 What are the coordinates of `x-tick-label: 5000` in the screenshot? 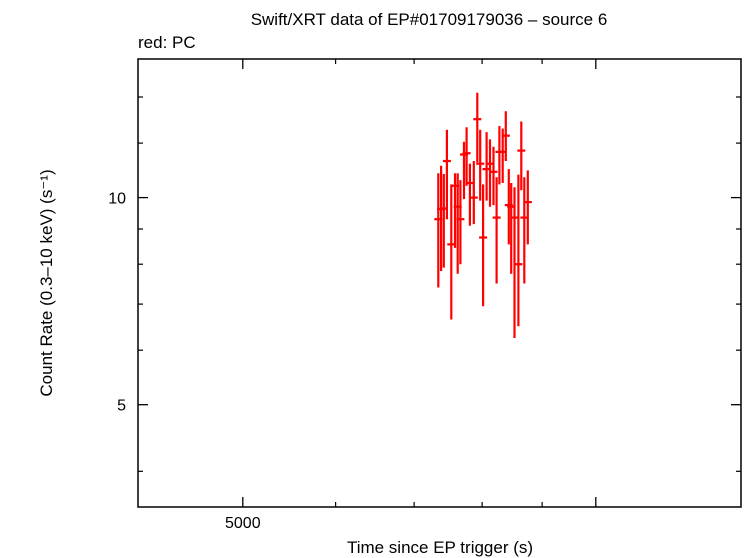 It's located at (243, 523).